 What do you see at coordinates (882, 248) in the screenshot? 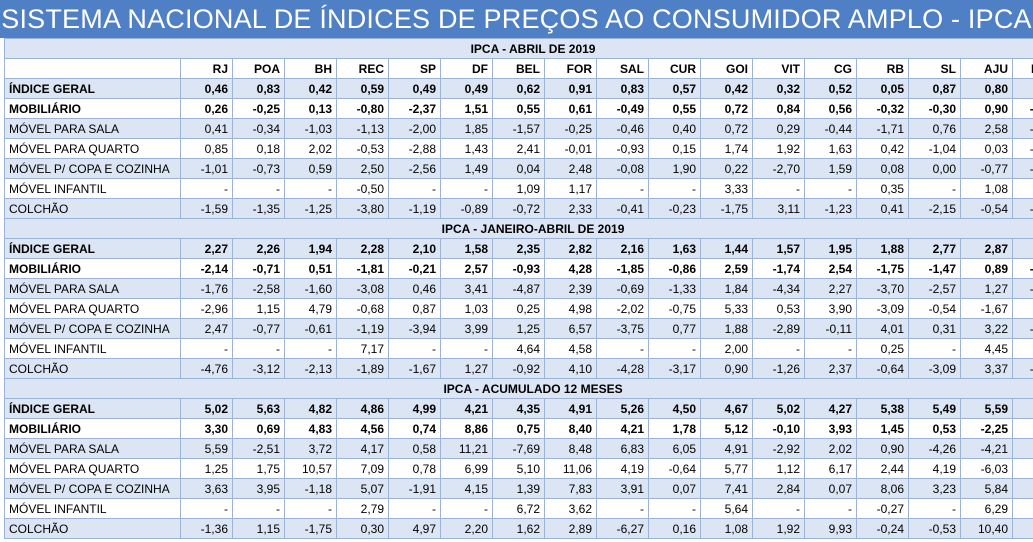
I see `value-cell: 1,88` at bounding box center [882, 248].